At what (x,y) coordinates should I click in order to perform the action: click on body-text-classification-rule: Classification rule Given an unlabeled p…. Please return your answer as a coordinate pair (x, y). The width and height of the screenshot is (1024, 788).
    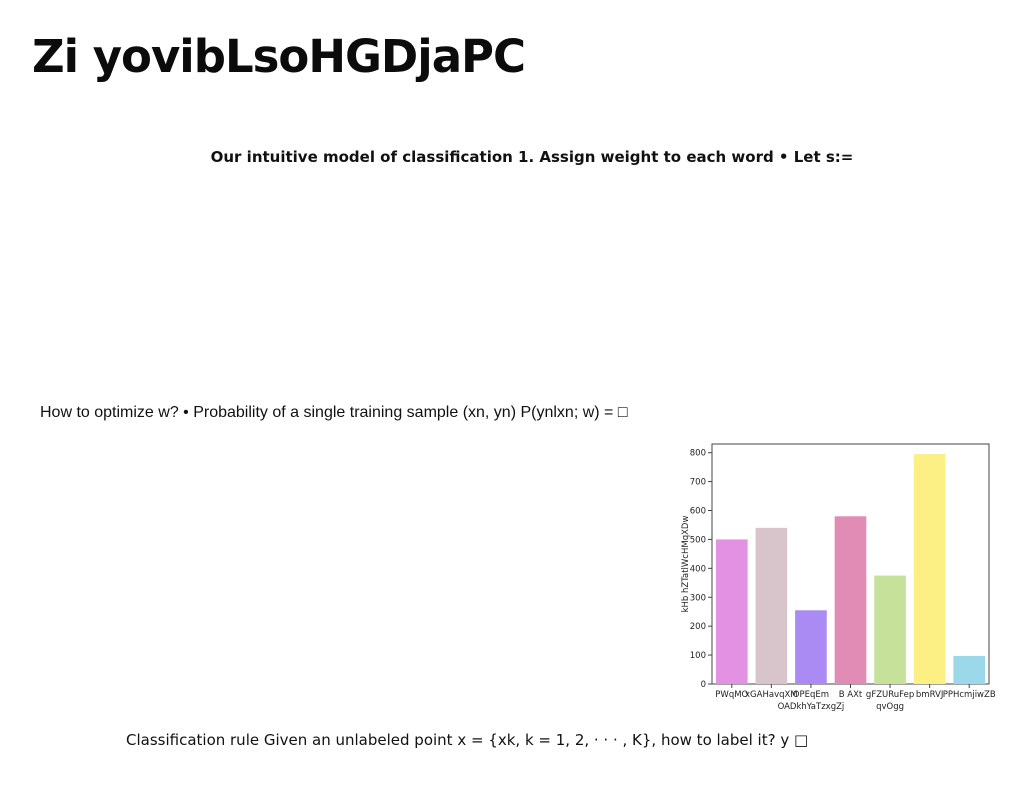
    Looking at the image, I should click on (467, 740).